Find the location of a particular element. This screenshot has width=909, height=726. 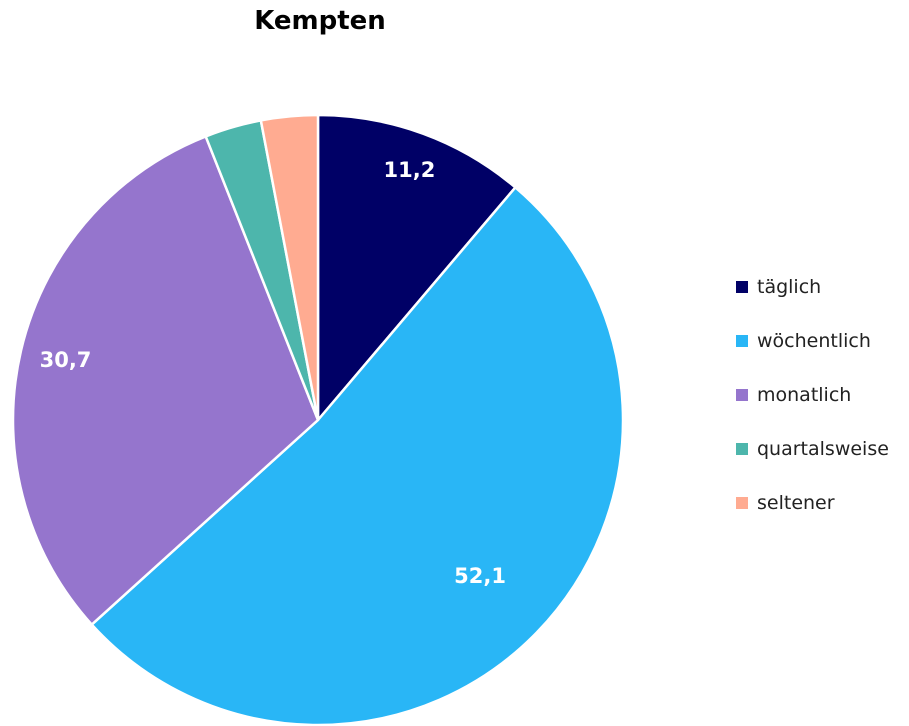

chart-title: Kempten is located at coordinates (320, 21).